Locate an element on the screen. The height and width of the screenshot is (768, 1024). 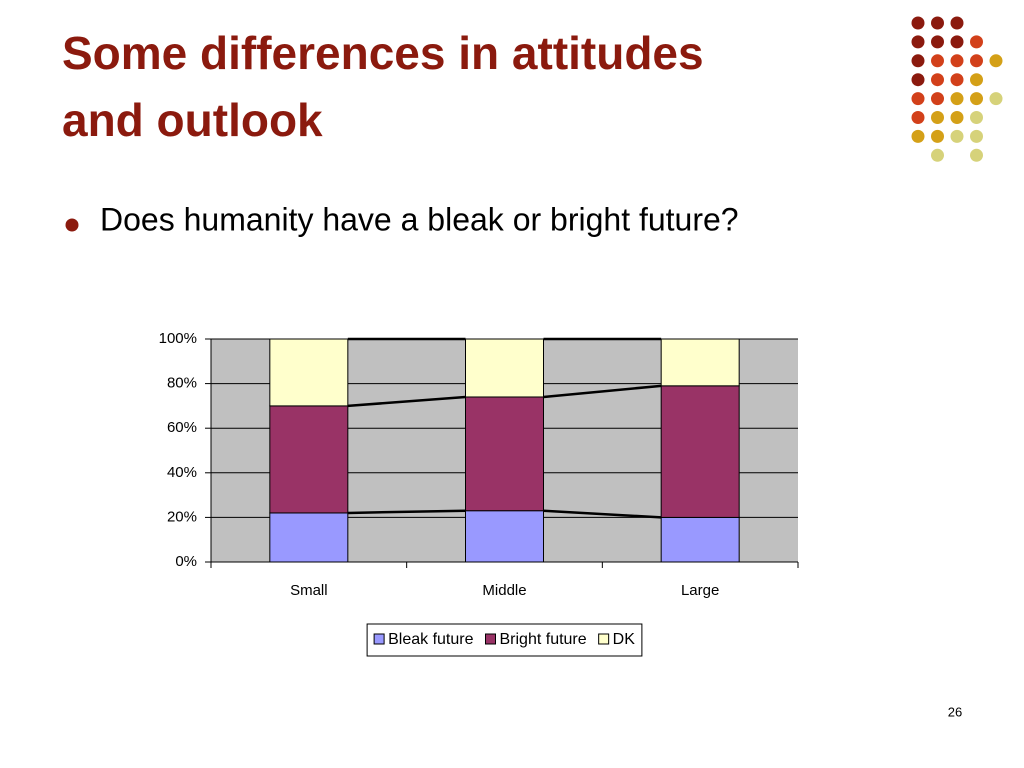
legend-label: Bright future is located at coordinates (543, 639).